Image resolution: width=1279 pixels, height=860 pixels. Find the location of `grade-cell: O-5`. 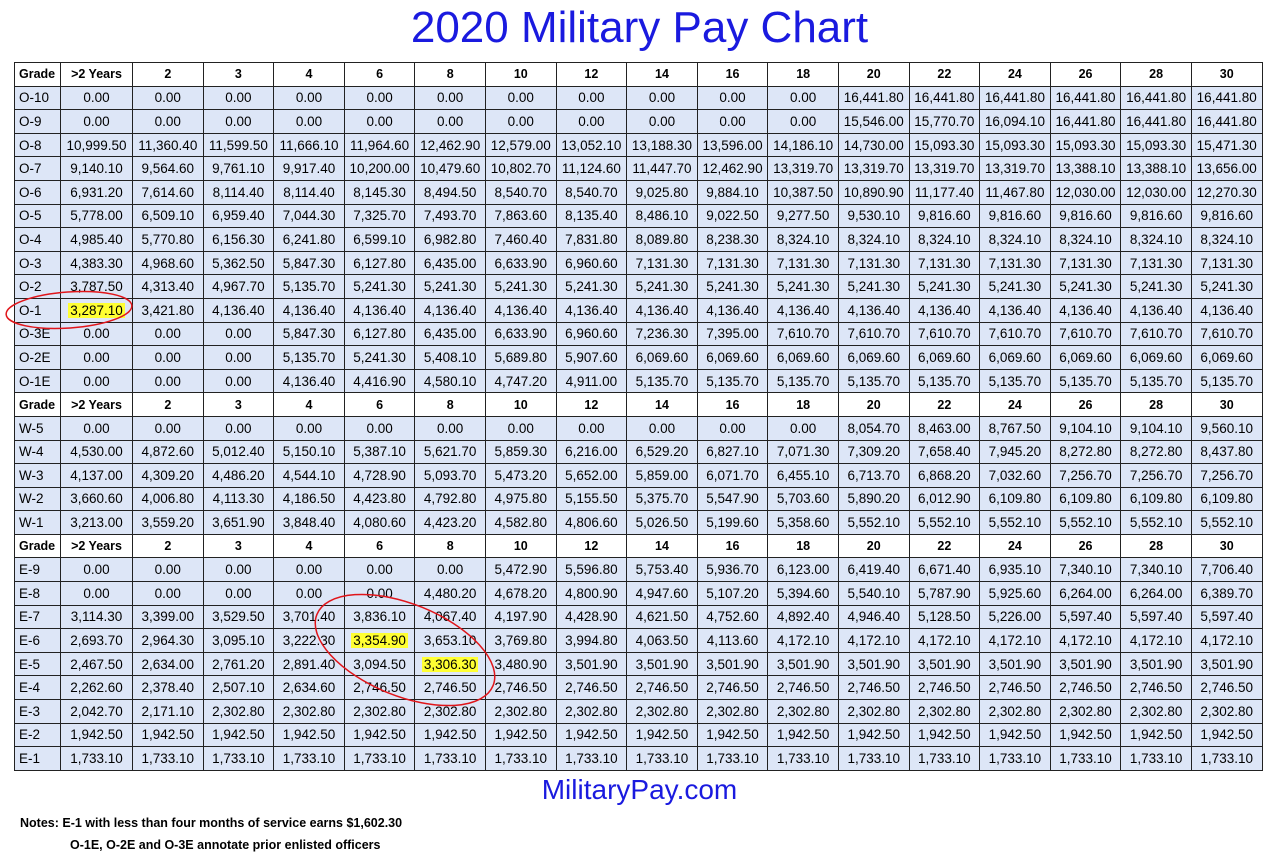

grade-cell: O-5 is located at coordinates (37, 216).